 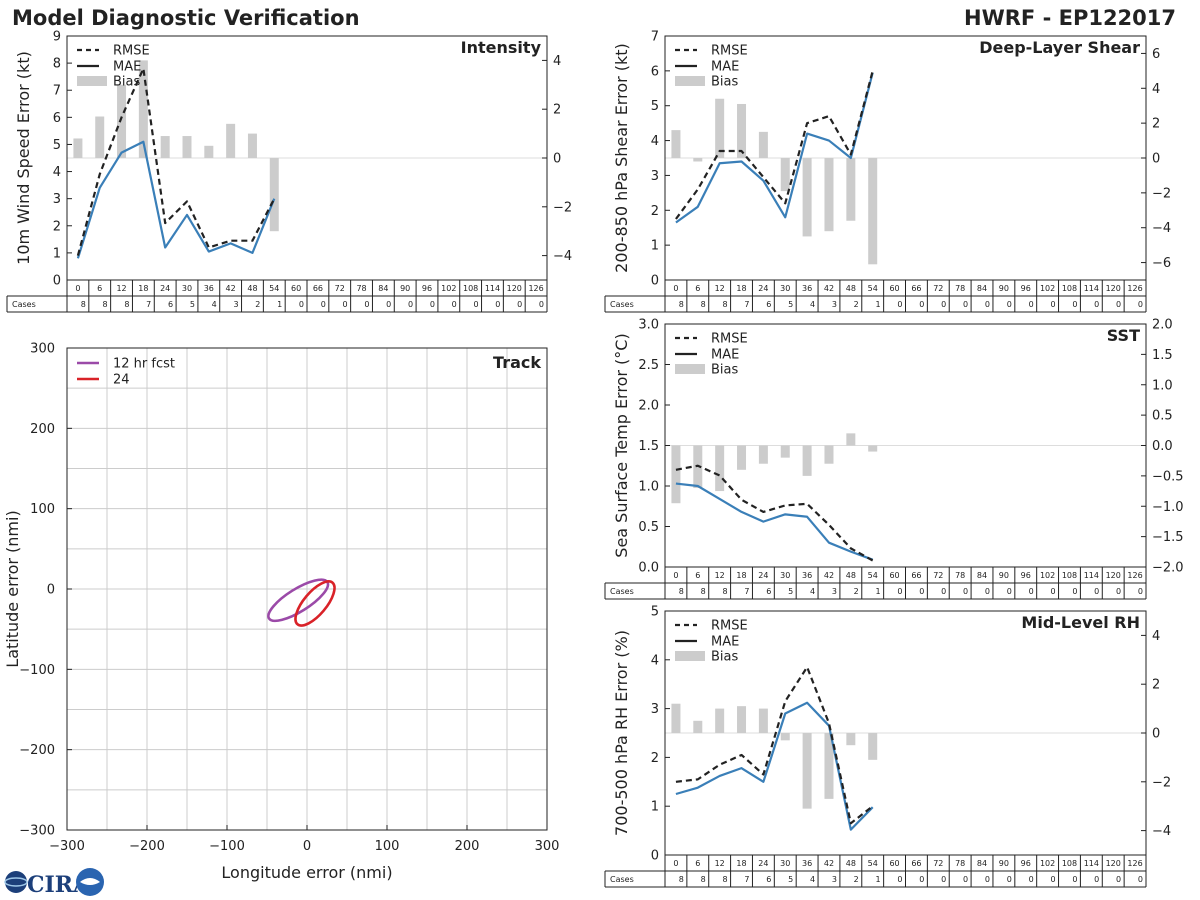 I want to click on shear-cases-126: 0, so click(x=1140, y=304).